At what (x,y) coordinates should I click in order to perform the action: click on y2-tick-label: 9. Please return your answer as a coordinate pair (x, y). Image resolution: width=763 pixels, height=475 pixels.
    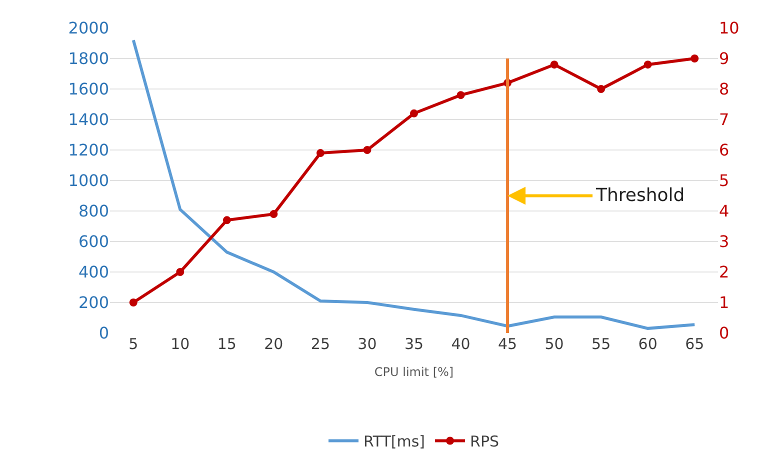
    Looking at the image, I should click on (724, 58).